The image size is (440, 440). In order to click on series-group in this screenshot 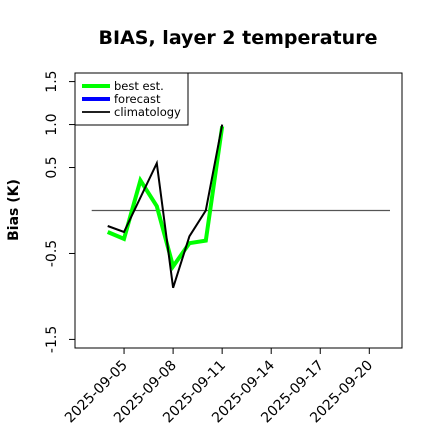, I will do `click(165, 206)`.